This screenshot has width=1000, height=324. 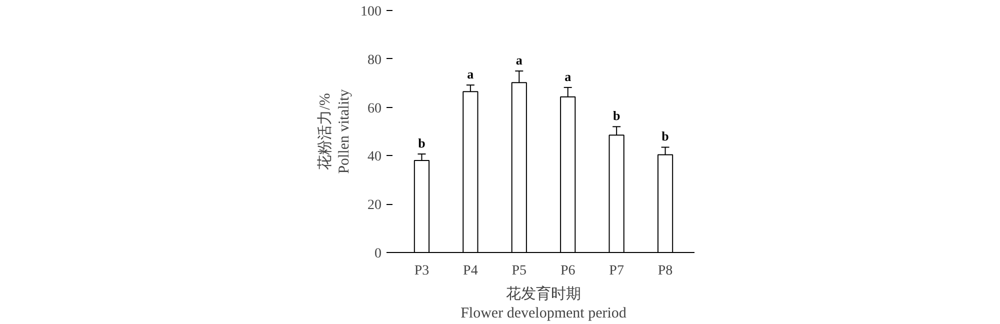 I want to click on y-tick-label: 60, so click(x=375, y=108).